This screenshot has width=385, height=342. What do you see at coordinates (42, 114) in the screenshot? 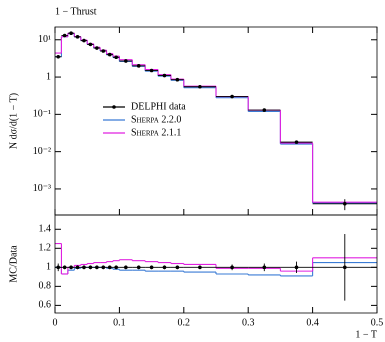
I see `y-tick-label: 10⁻¹` at bounding box center [42, 114].